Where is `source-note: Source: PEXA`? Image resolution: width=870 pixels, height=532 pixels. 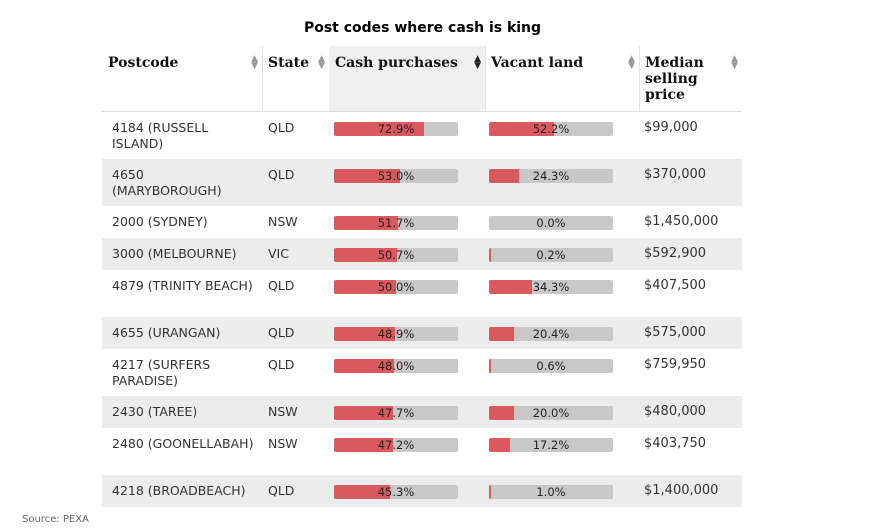
source-note: Source: PEXA is located at coordinates (55, 519).